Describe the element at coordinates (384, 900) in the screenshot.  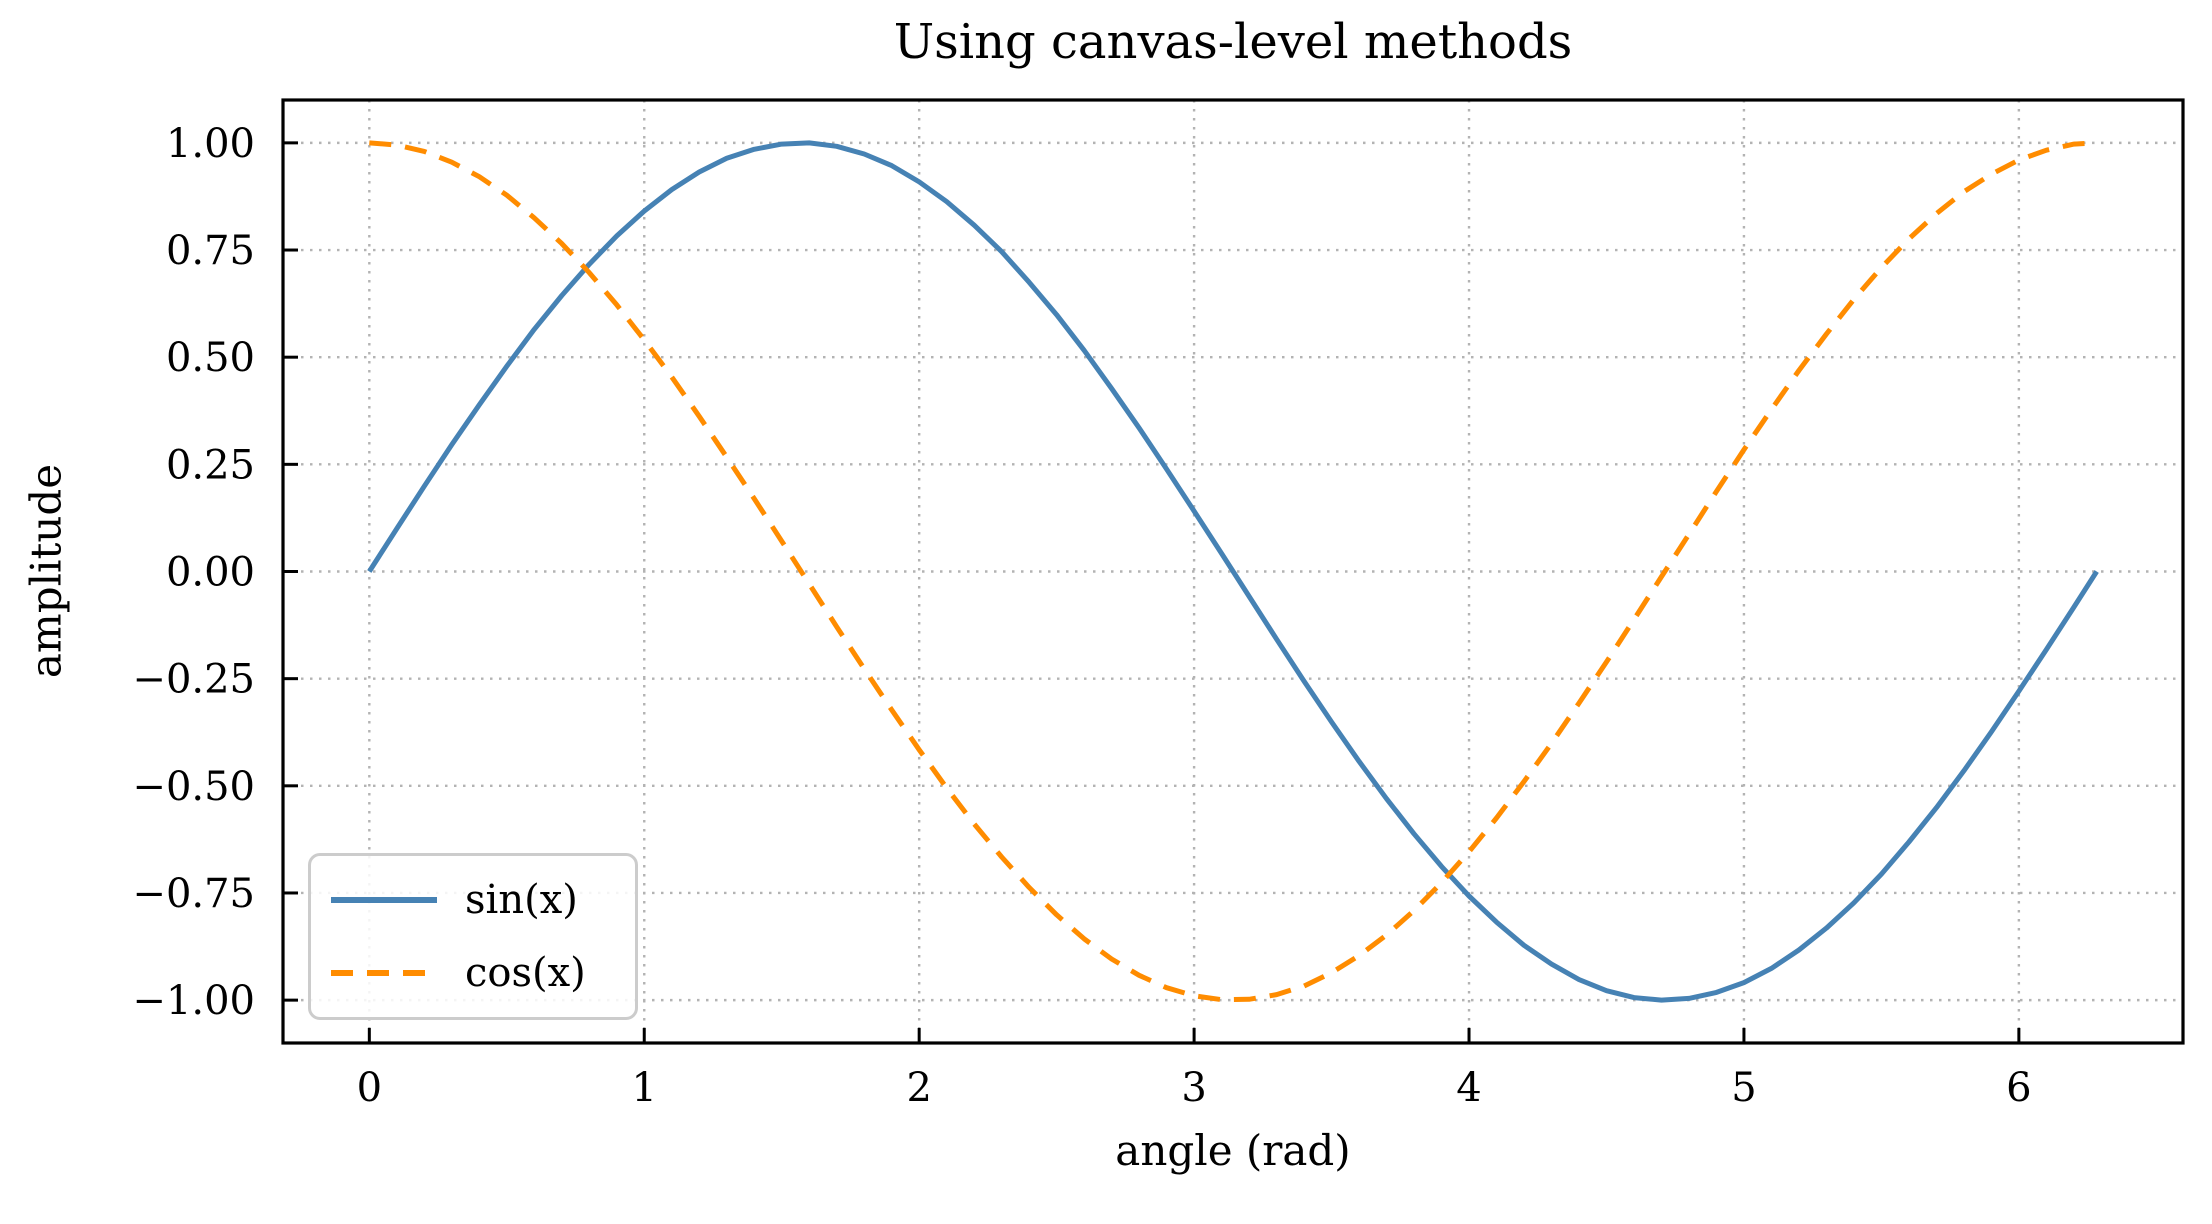
I see `sin-line-sample-icon` at that location.